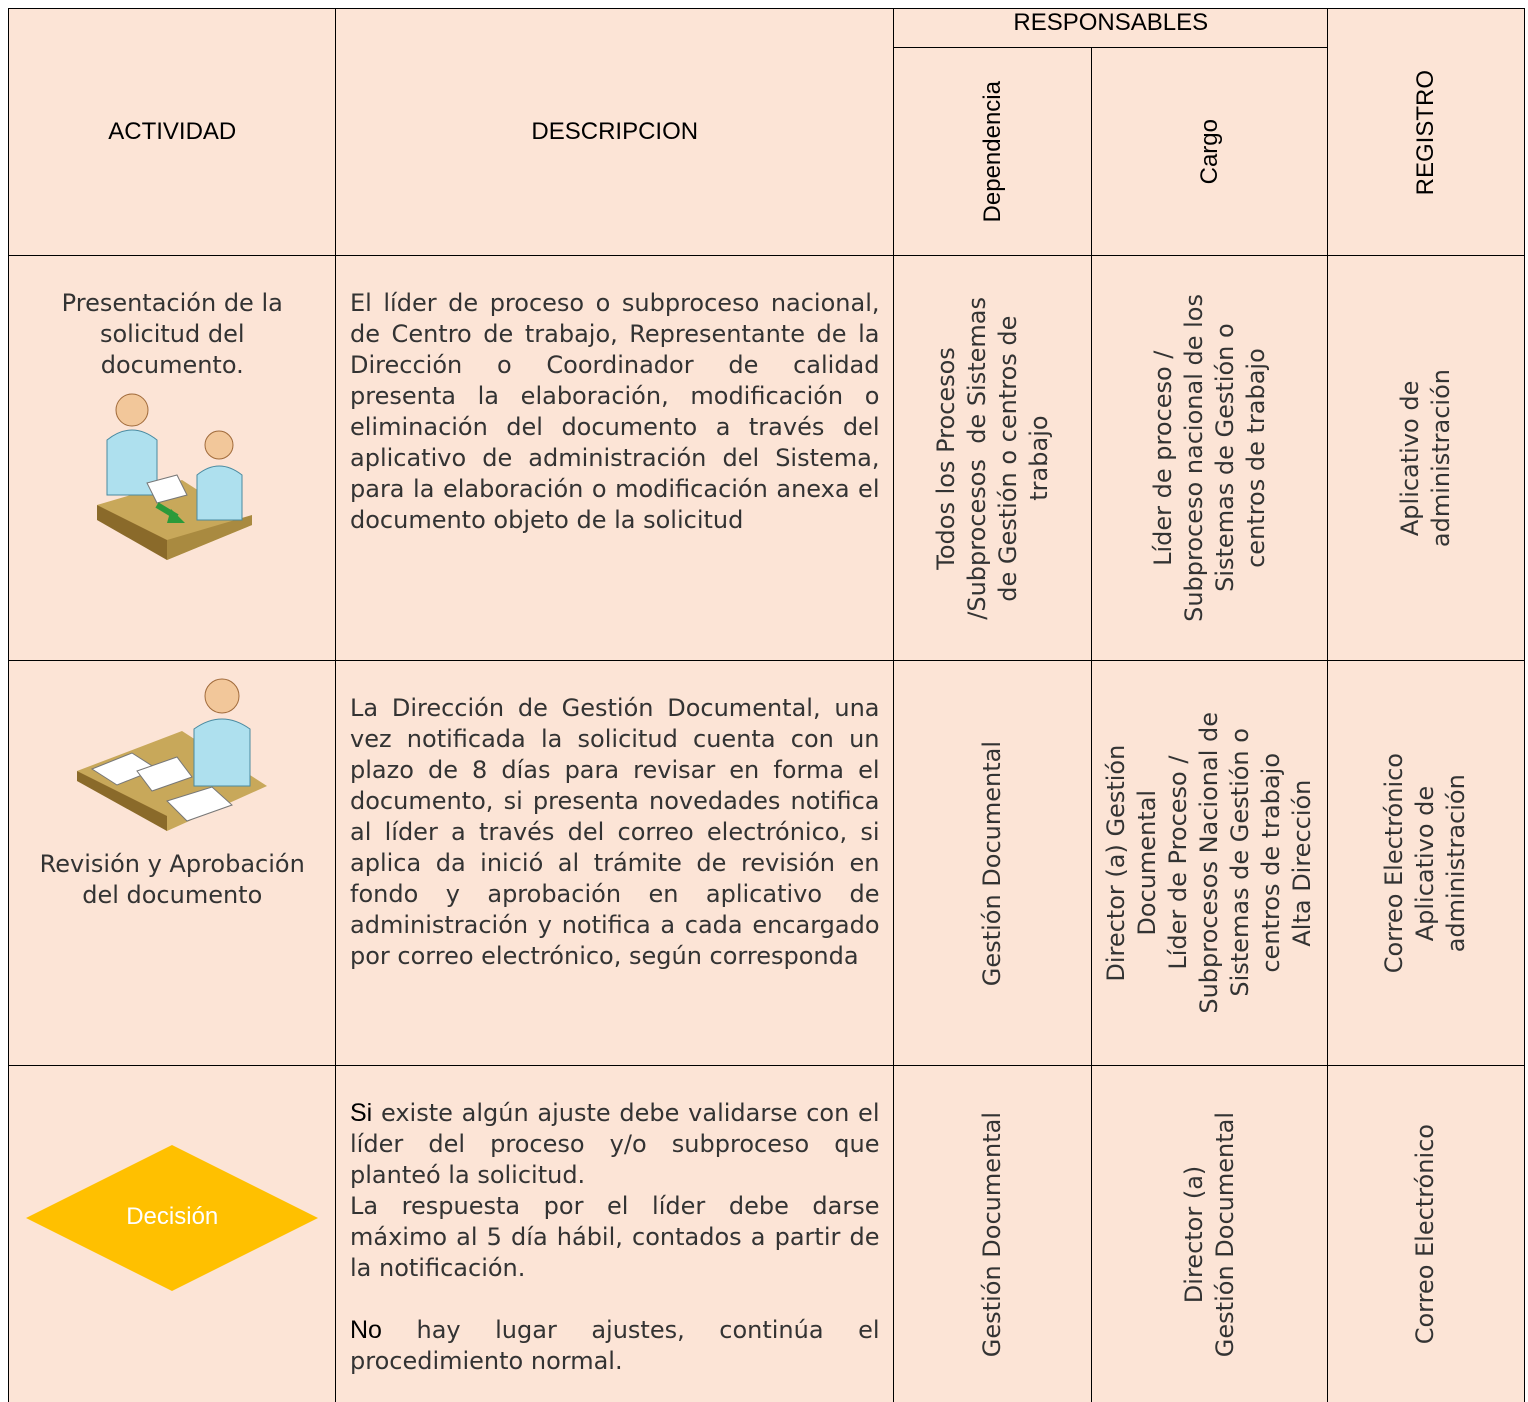  Describe the element at coordinates (1178, 863) in the screenshot. I see `cargo-line: Líder de Proceso /` at that location.